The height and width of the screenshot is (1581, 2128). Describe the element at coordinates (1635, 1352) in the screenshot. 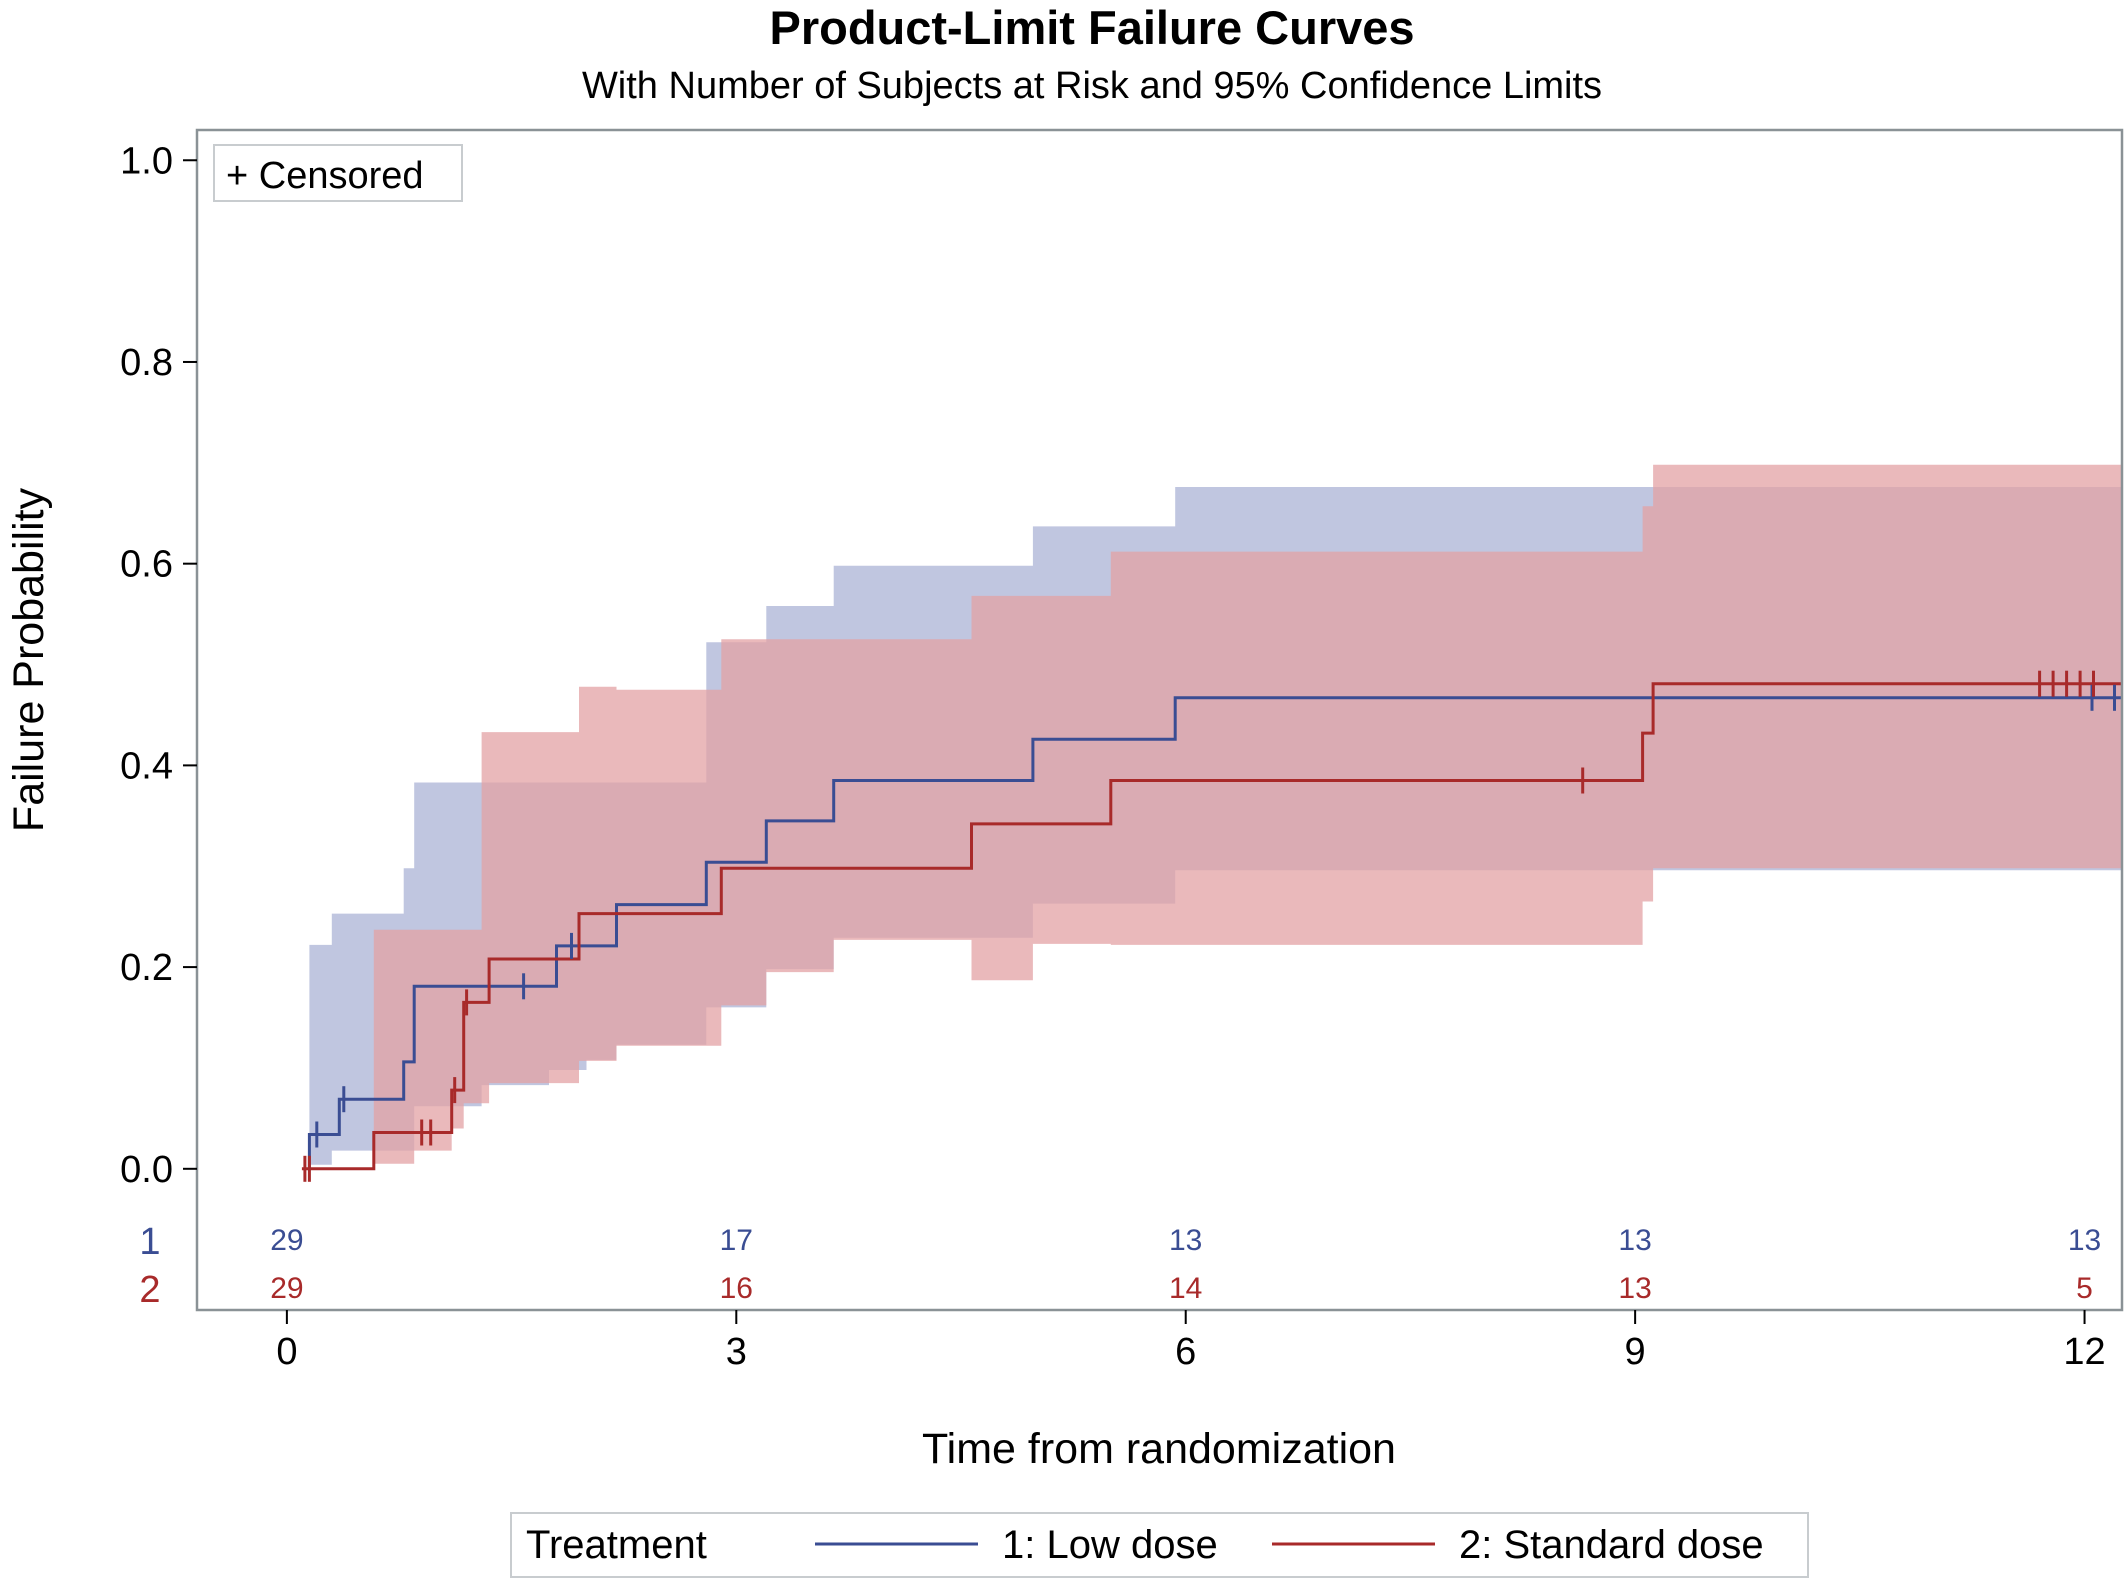

I see `x-tick-label-9: 9` at that location.